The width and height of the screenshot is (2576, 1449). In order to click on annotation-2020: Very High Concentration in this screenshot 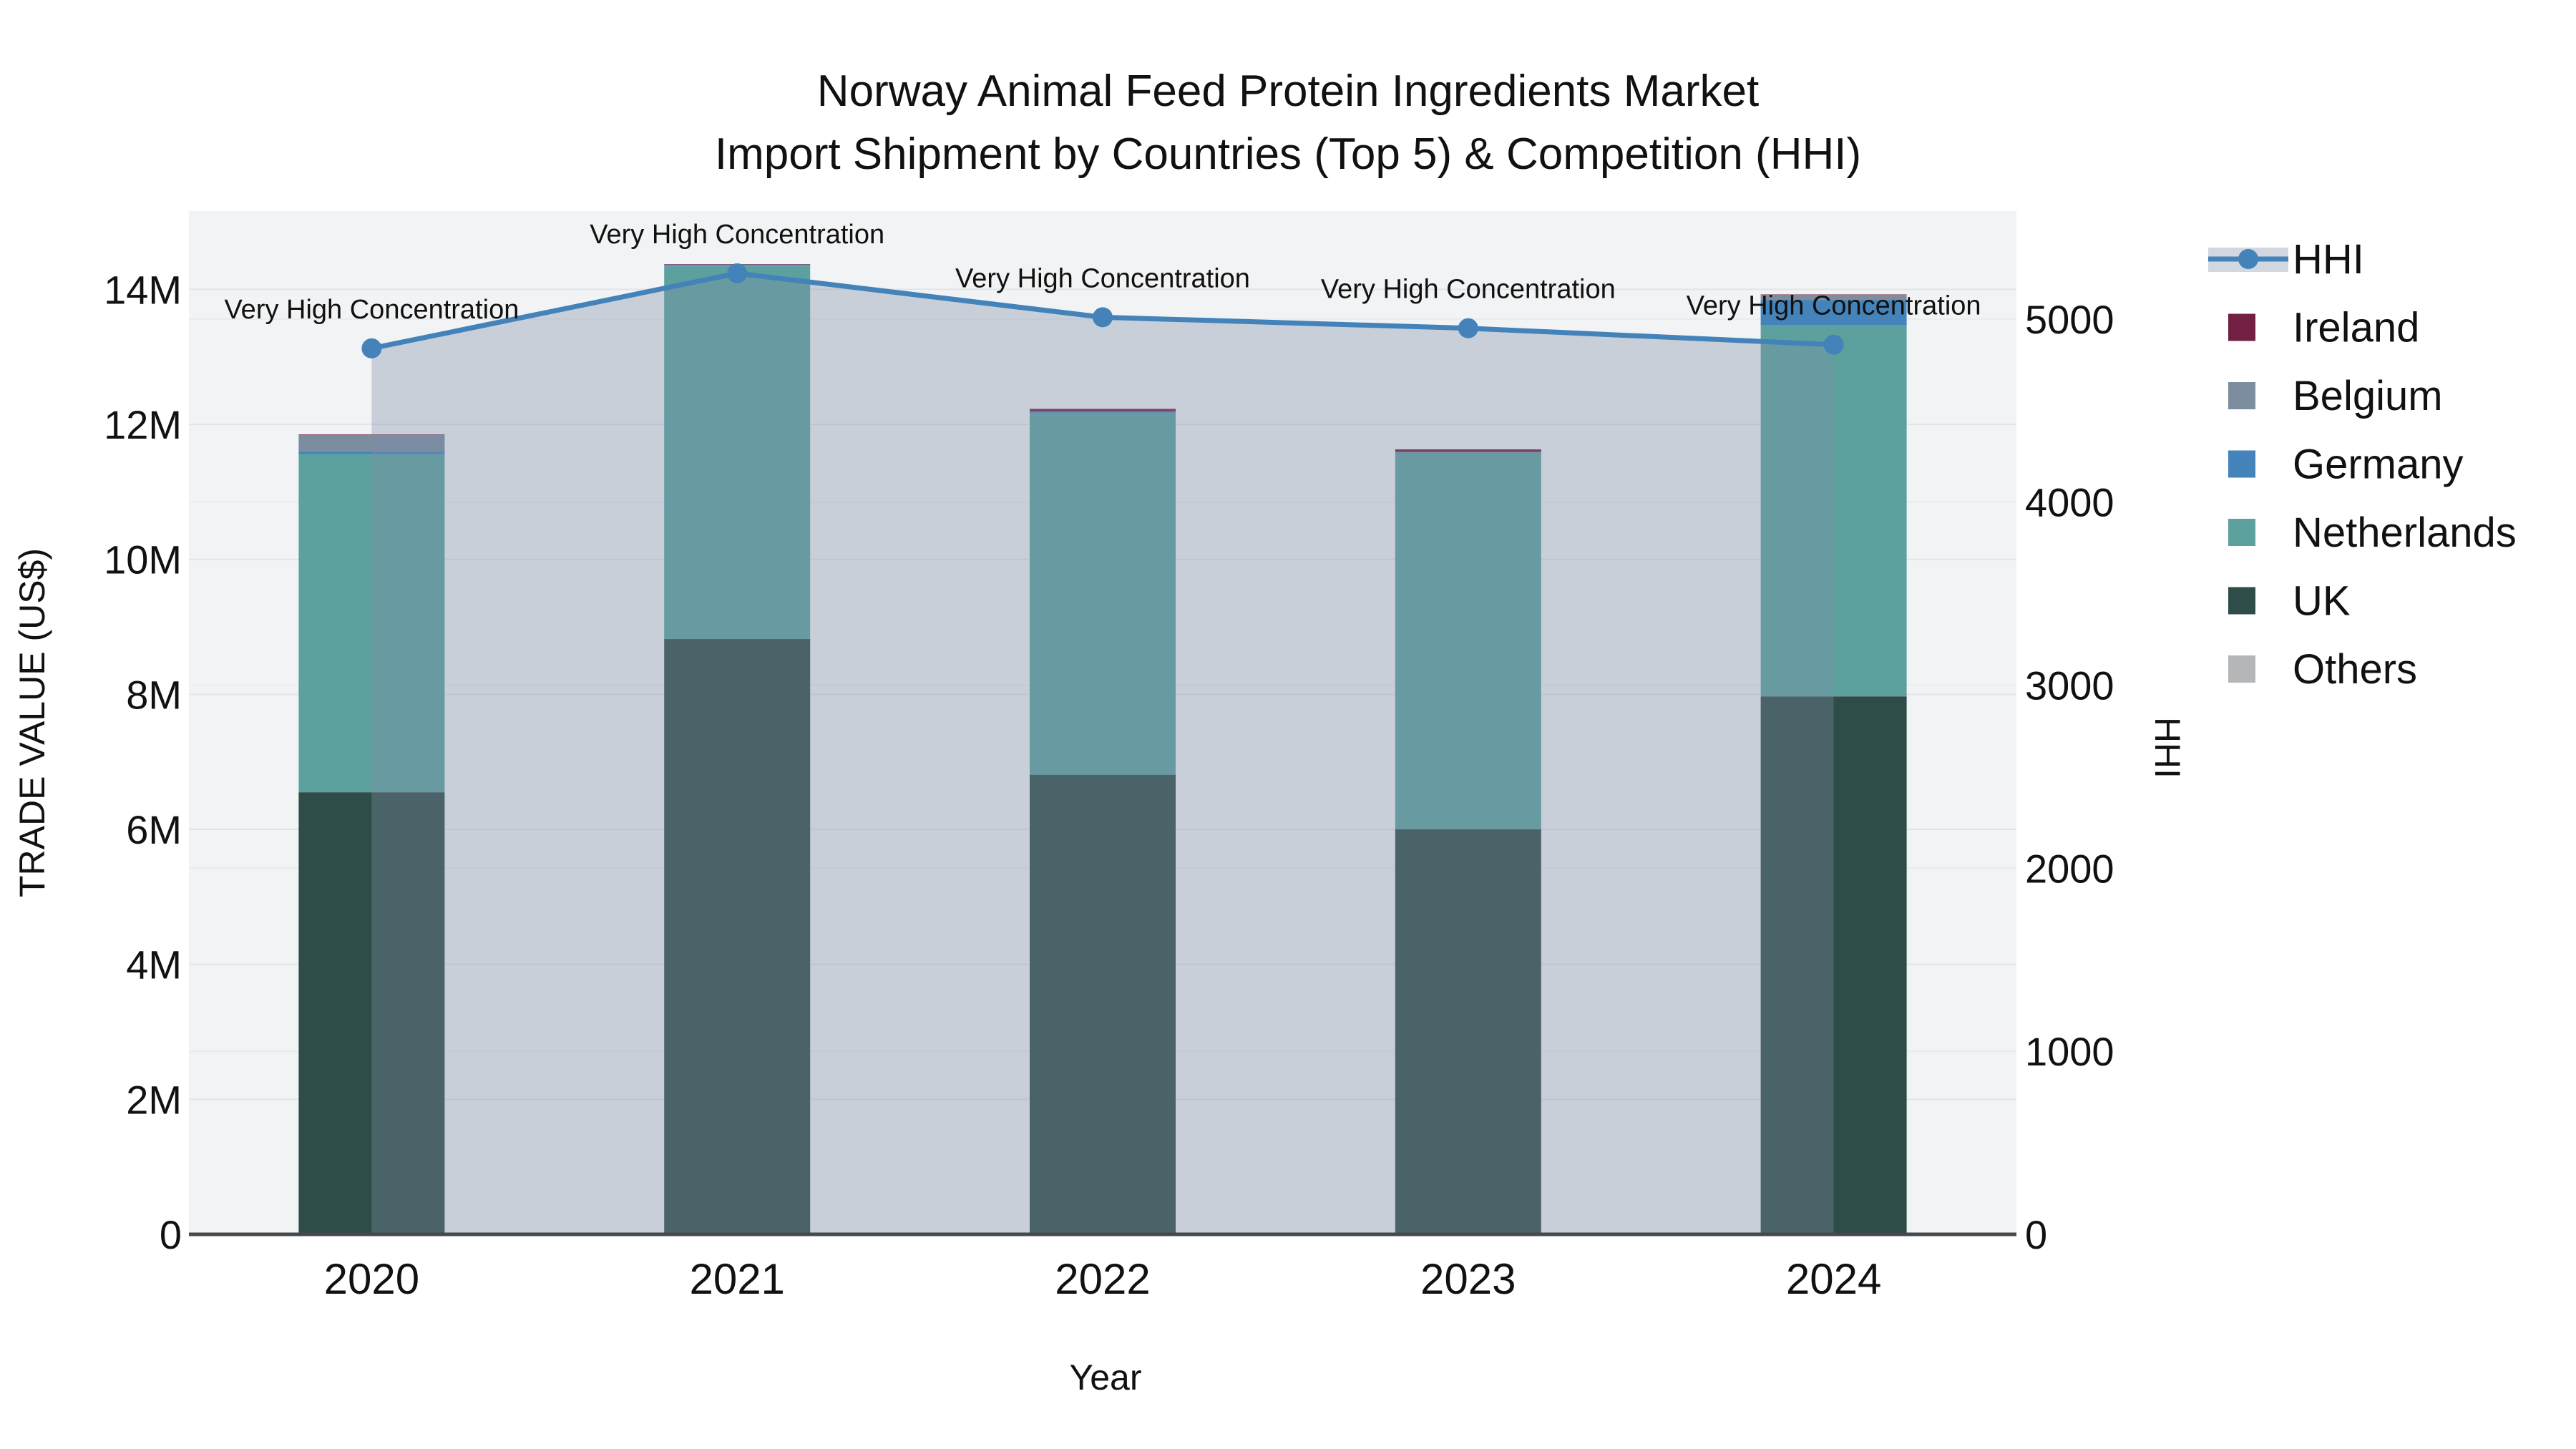, I will do `click(372, 310)`.